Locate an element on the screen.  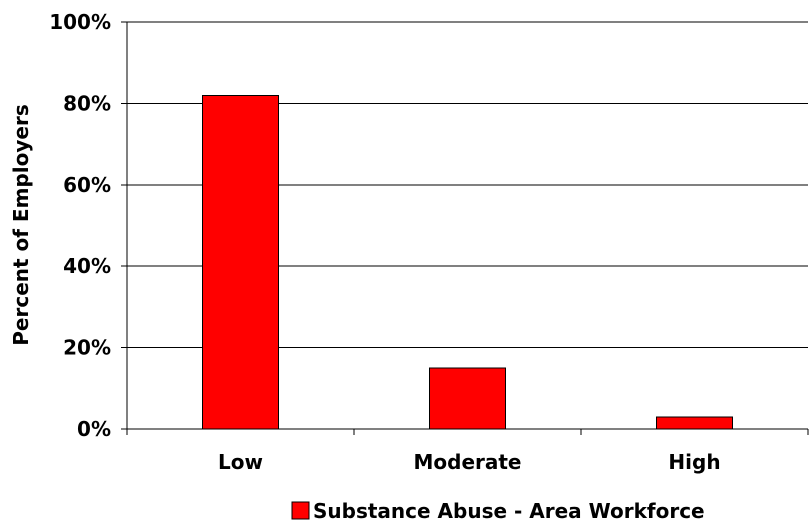
bar-moderate is located at coordinates (467, 398).